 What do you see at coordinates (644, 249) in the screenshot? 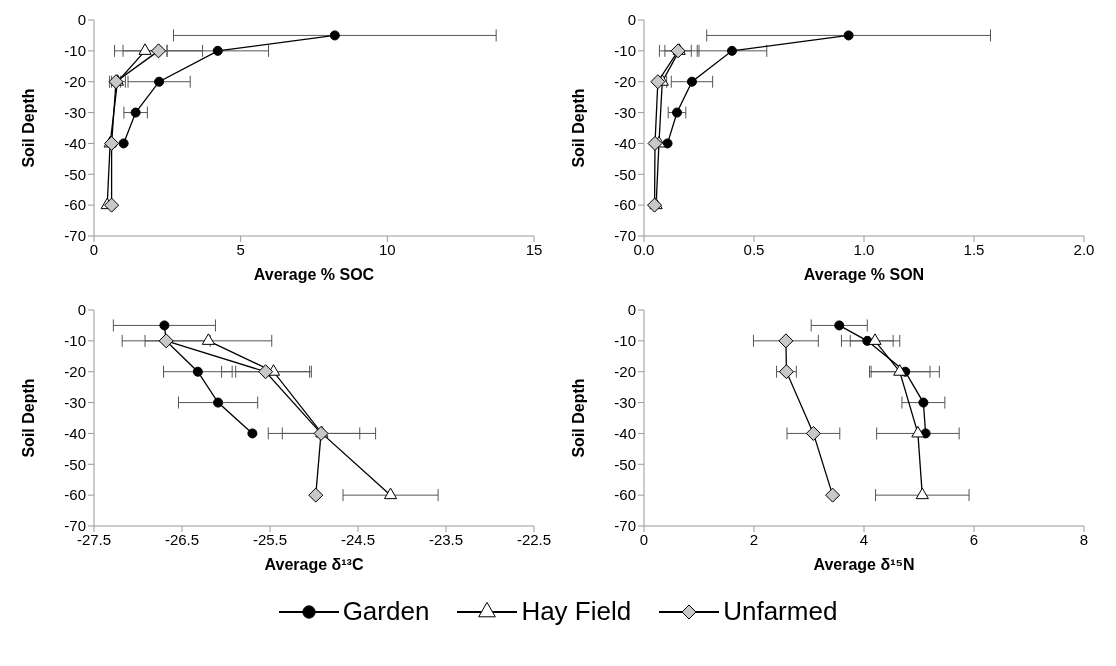
I see `x-tick-label: 0.0` at bounding box center [644, 249].